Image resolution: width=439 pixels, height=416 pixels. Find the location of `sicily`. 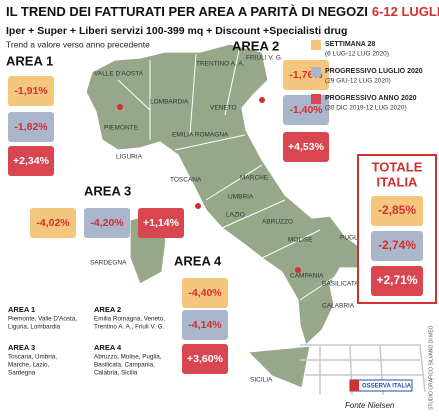

sicily is located at coordinates (278, 367).